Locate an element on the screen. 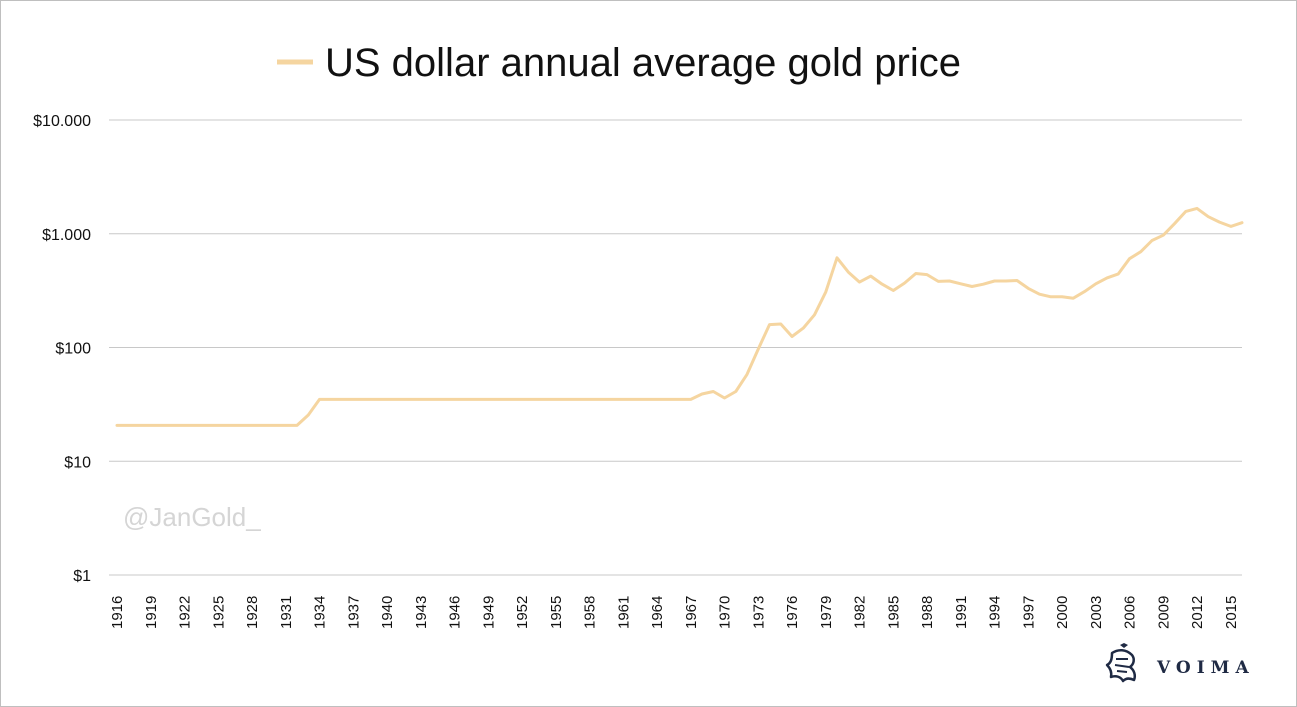 The width and height of the screenshot is (1297, 707). x-tick-label: 1994 is located at coordinates (995, 612).